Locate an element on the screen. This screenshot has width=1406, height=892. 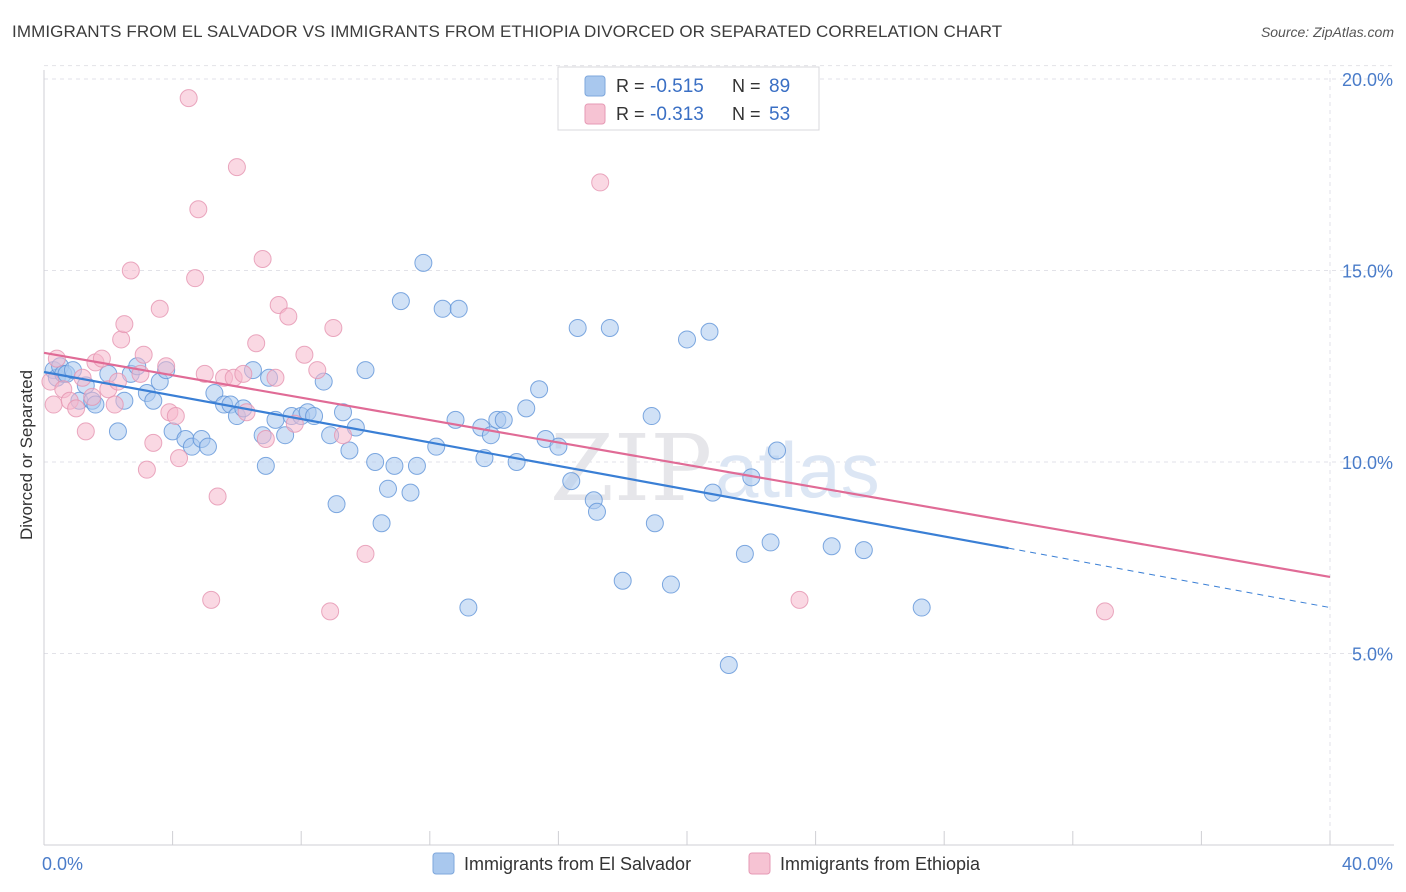
legend-swatch-blue is located at coordinates (595, 86).